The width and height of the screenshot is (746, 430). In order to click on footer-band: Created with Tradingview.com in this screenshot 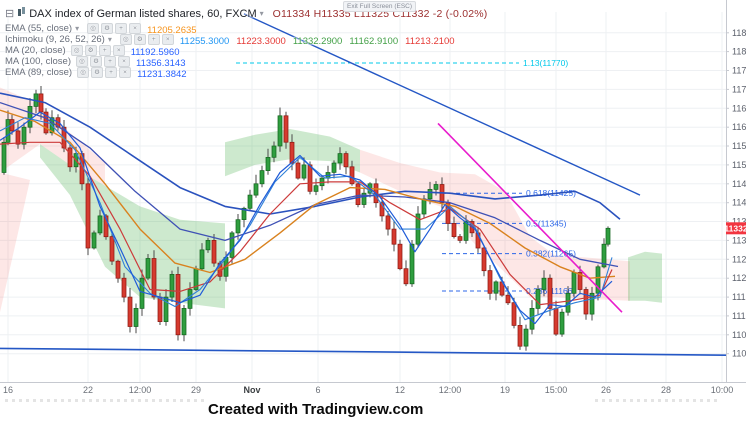, I will do `click(373, 413)`.